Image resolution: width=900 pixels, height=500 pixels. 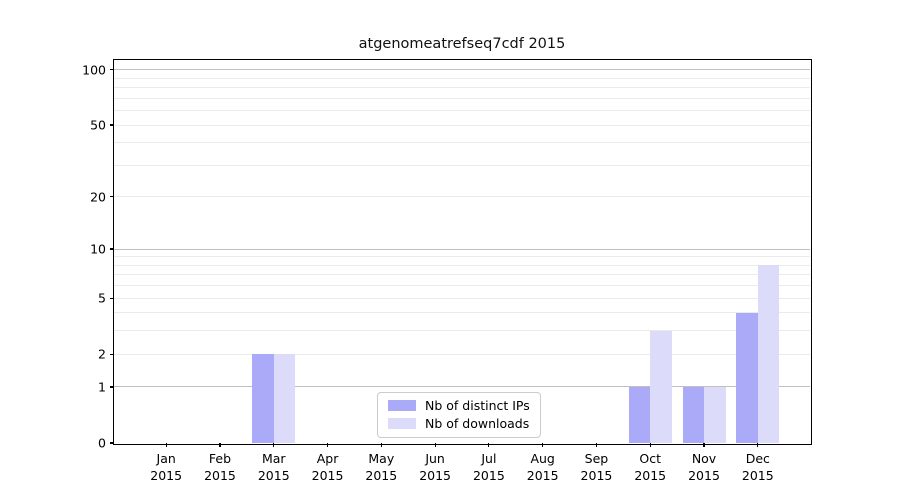 What do you see at coordinates (102, 354) in the screenshot?
I see `y-tick-label: 2` at bounding box center [102, 354].